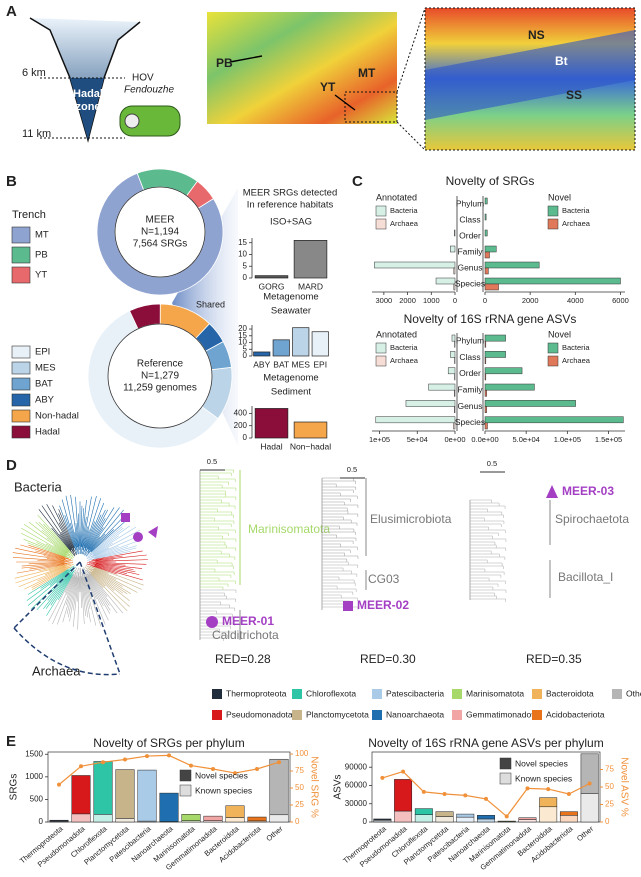 The image size is (641, 877). I want to click on chart-title: Novelty of 16S rRNA gene ASVs per phylum, so click(485, 743).